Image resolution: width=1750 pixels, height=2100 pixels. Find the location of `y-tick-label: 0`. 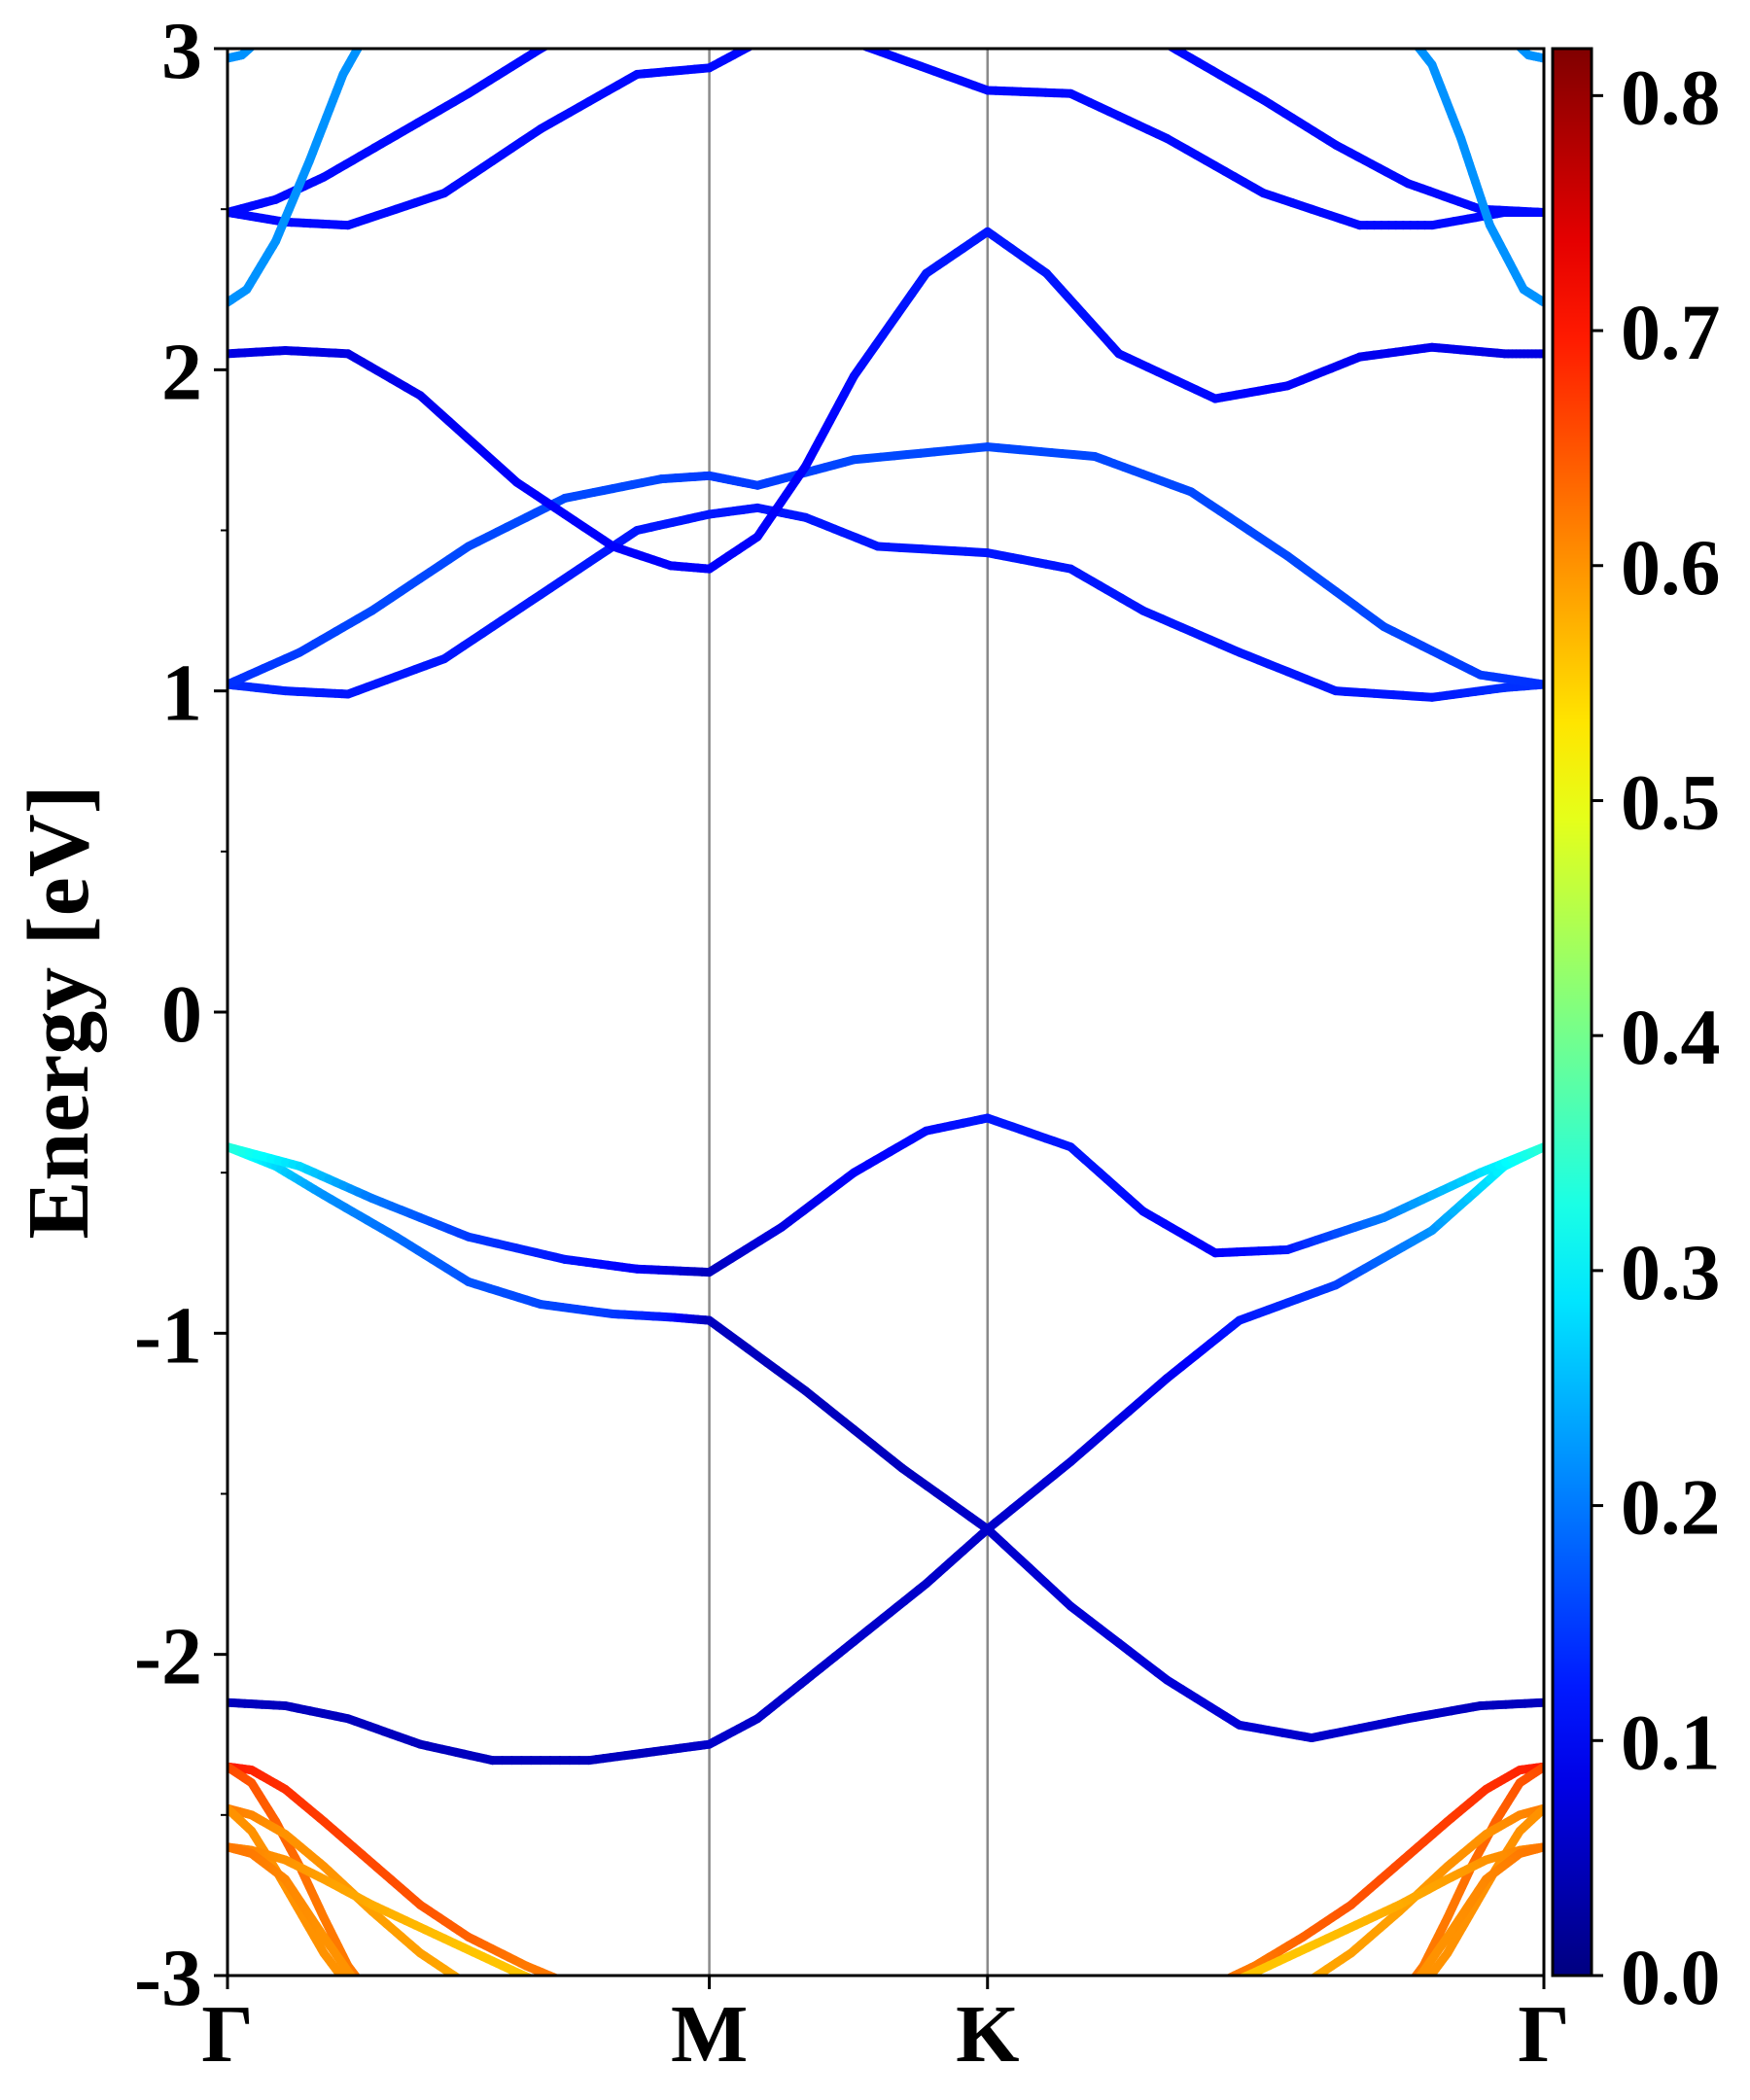

y-tick-label: 0 is located at coordinates (181, 1014).